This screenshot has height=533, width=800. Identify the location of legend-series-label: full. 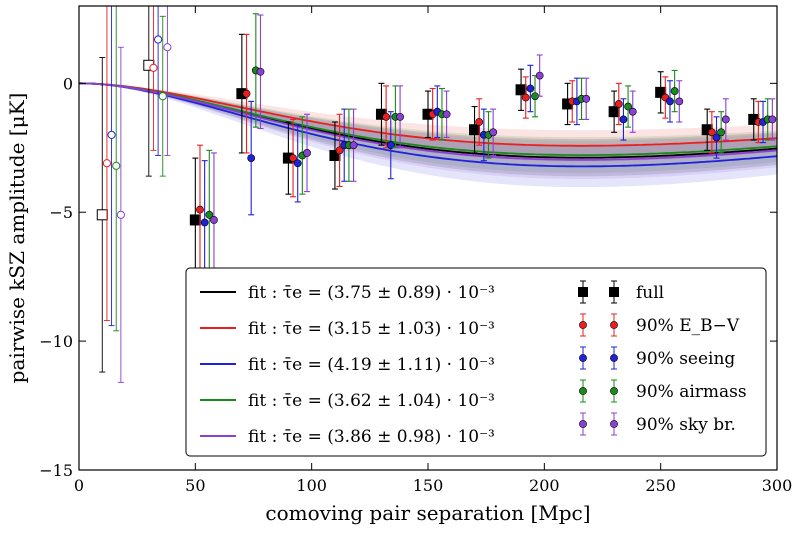
(650, 293).